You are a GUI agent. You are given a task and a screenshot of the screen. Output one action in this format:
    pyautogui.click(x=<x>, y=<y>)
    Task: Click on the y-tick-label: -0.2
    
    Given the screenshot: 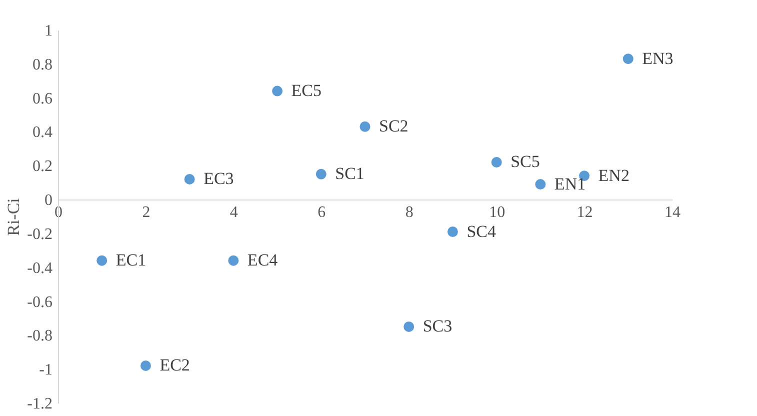 What is the action you would take?
    pyautogui.click(x=39, y=234)
    